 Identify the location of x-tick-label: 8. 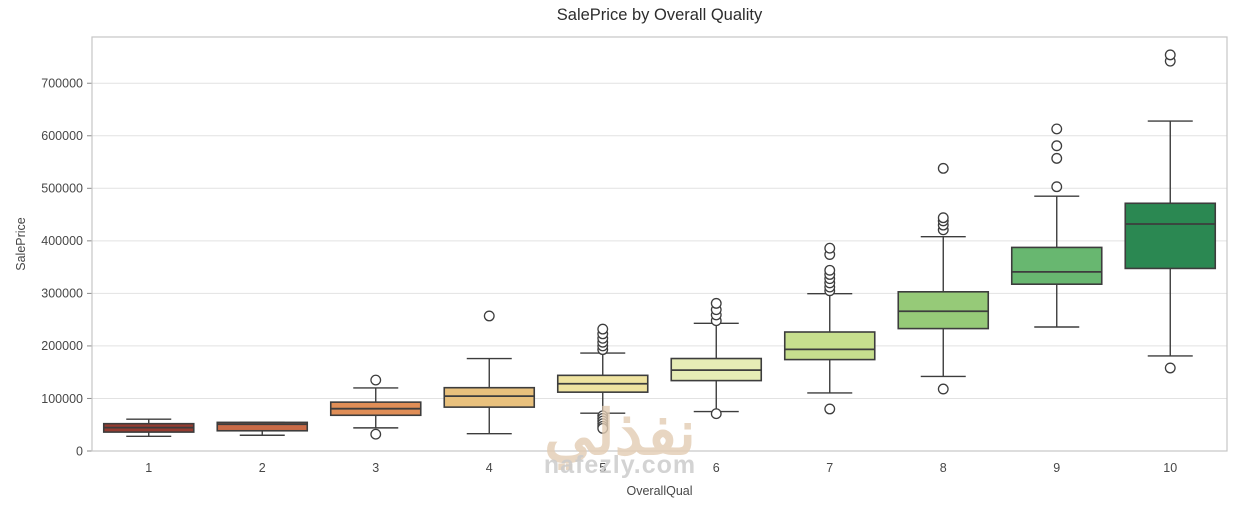
(943, 468).